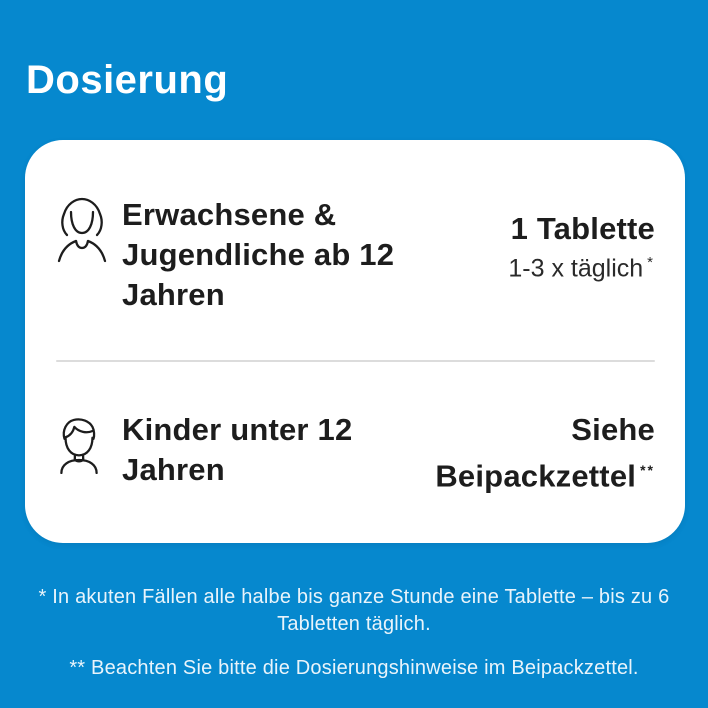 The width and height of the screenshot is (708, 708). I want to click on footnote-marker: *, so click(651, 262).